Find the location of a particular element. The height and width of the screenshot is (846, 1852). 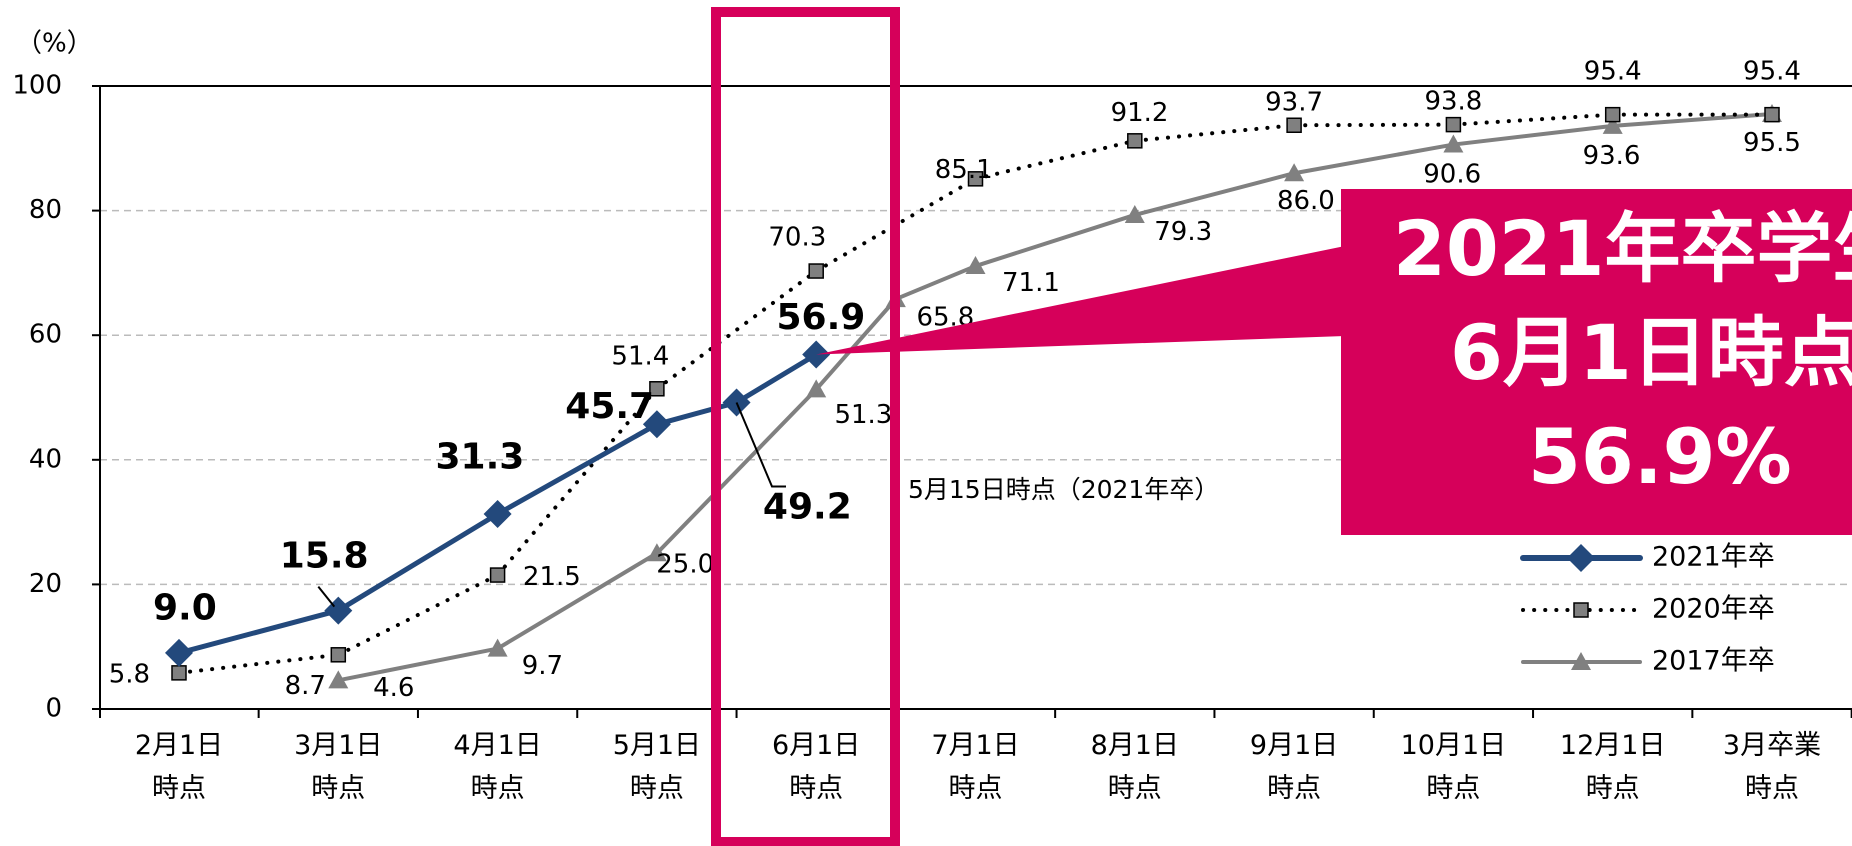

y-unit: （%） is located at coordinates (54, 44).